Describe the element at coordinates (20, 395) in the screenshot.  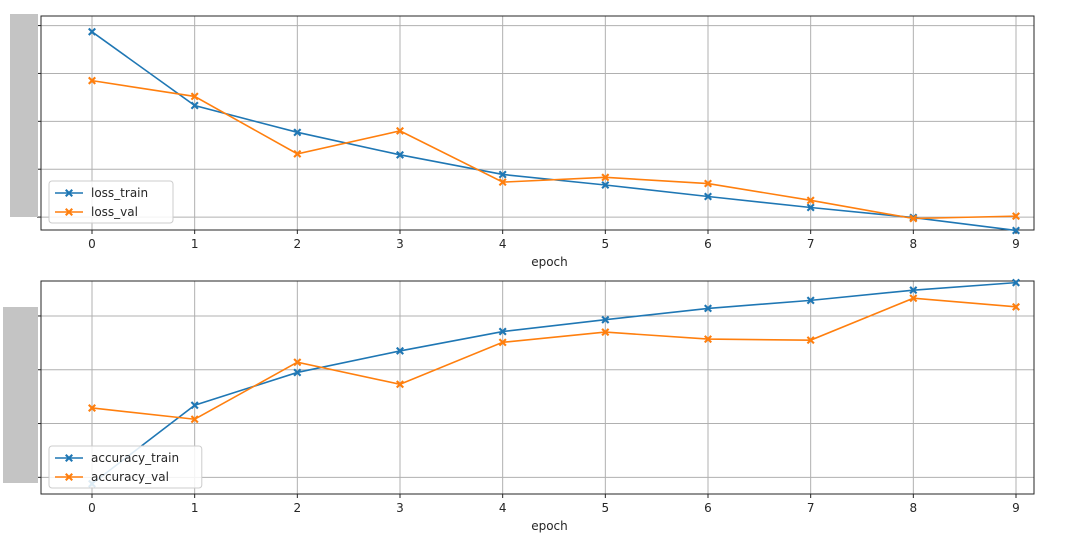
I see `y-axis-redaction-bottom` at that location.